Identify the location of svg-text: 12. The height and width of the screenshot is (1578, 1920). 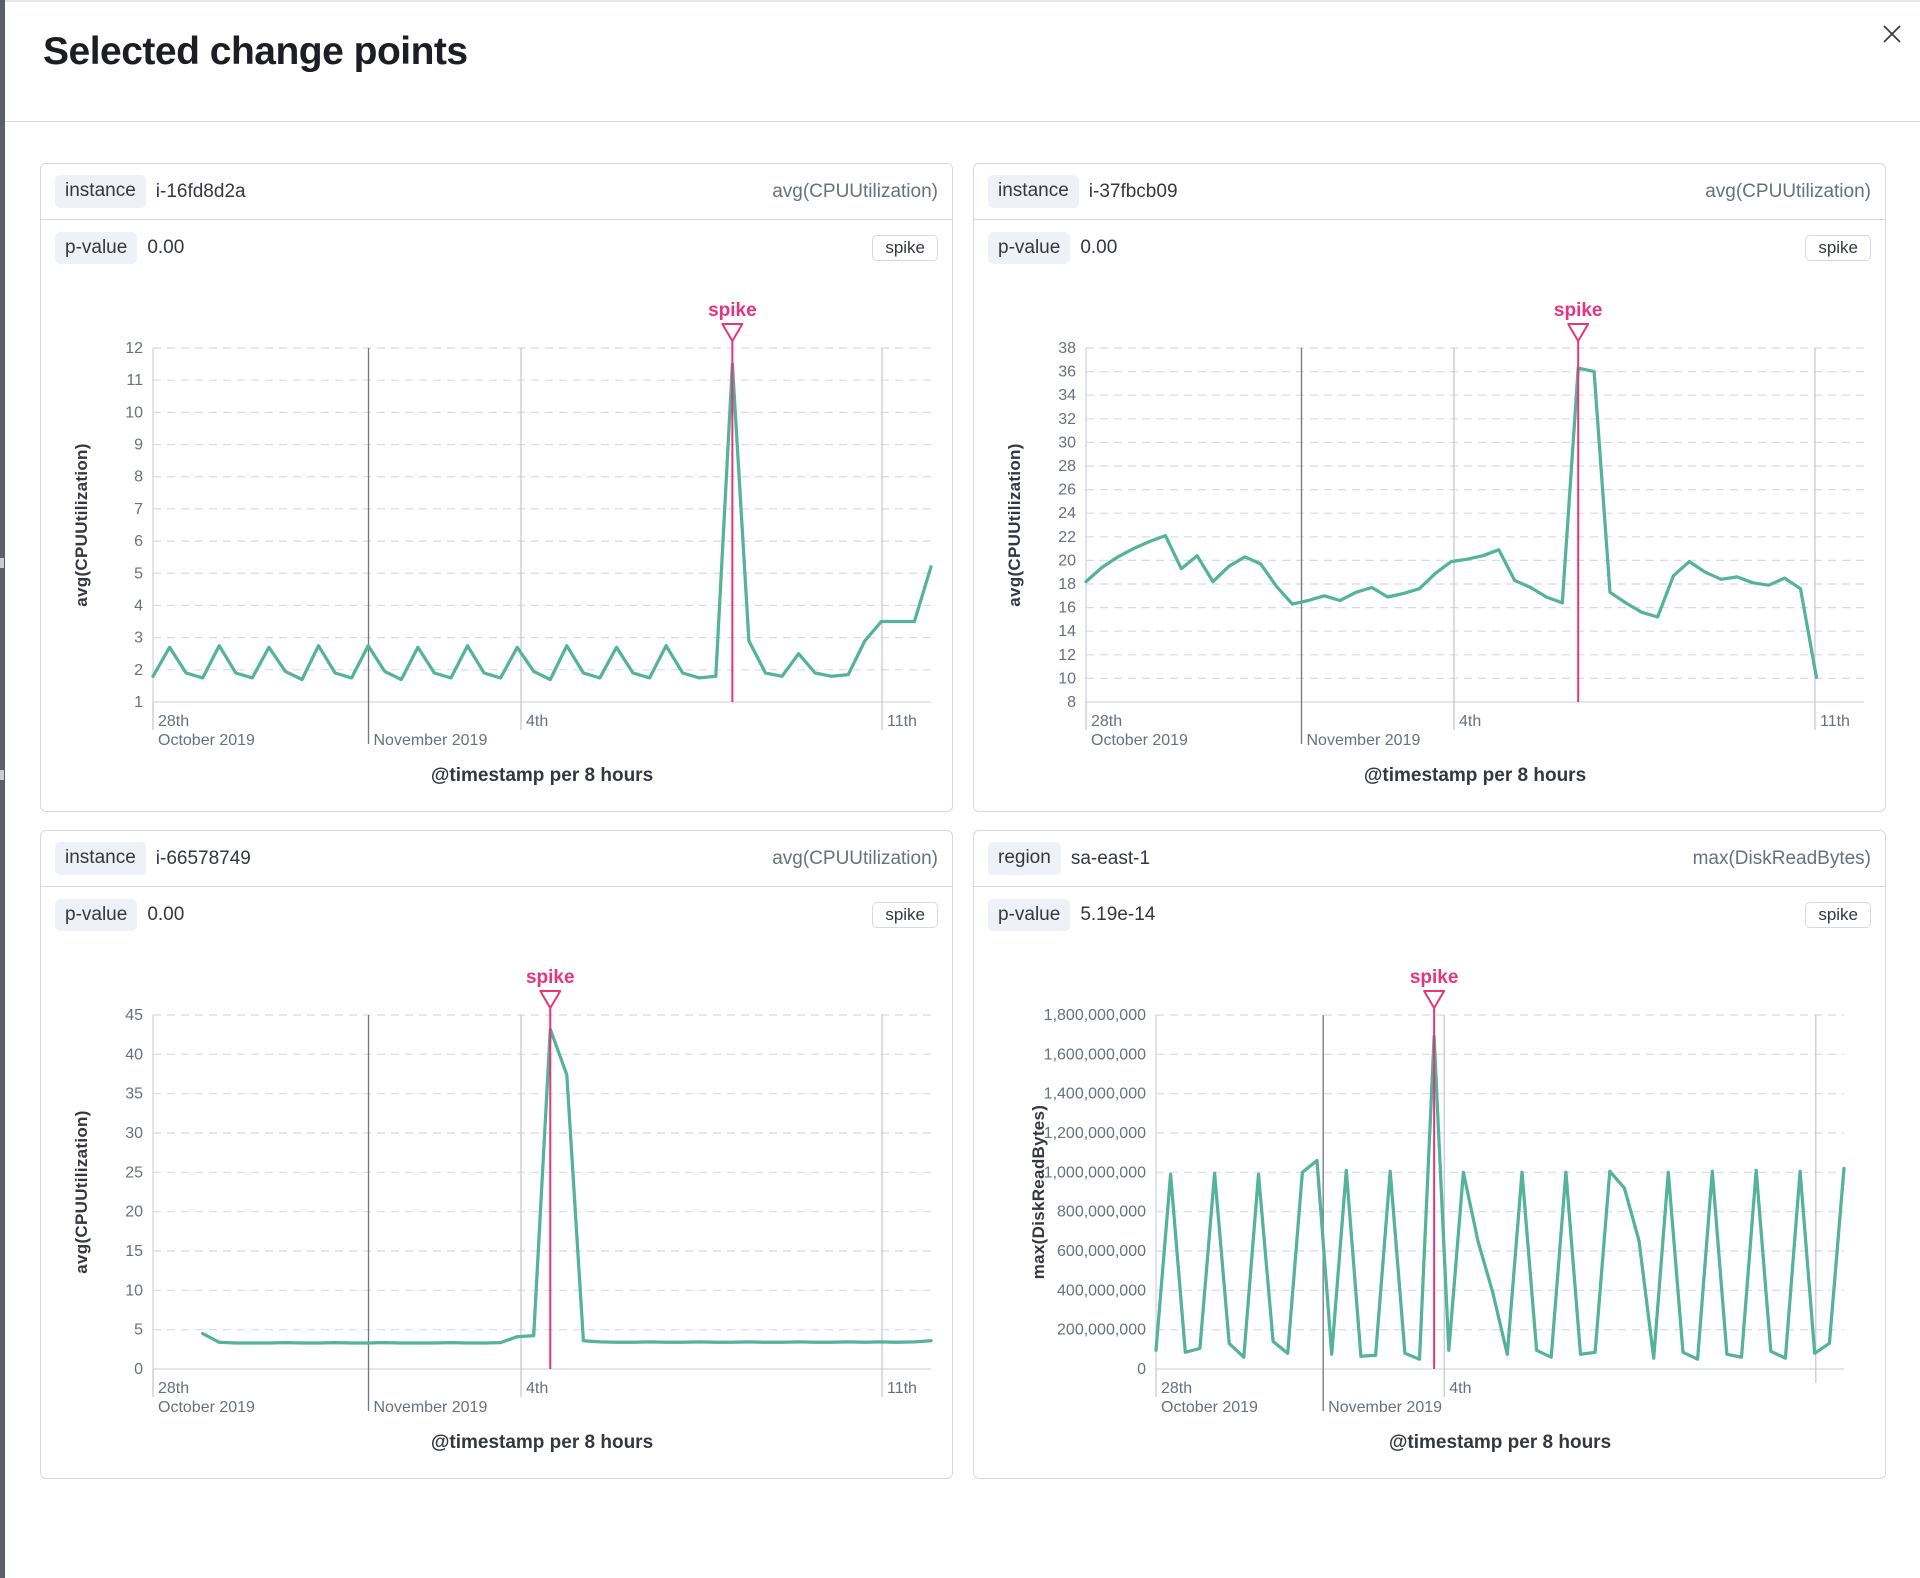
(134, 348).